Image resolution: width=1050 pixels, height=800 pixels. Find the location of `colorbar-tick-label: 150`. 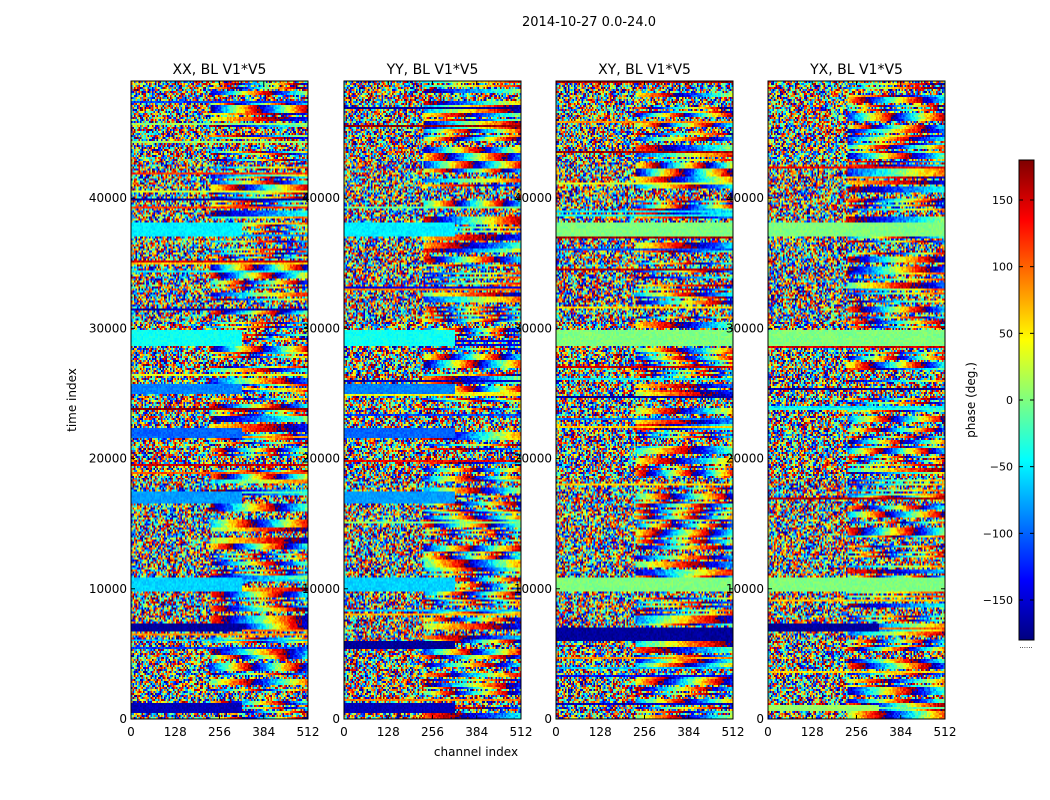

colorbar-tick-label: 150 is located at coordinates (1002, 200).